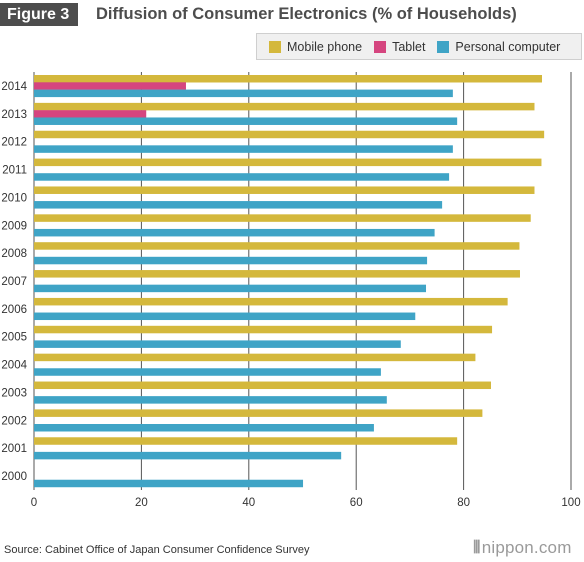  I want to click on legend-label-personal-computer: Personal computer, so click(508, 46).